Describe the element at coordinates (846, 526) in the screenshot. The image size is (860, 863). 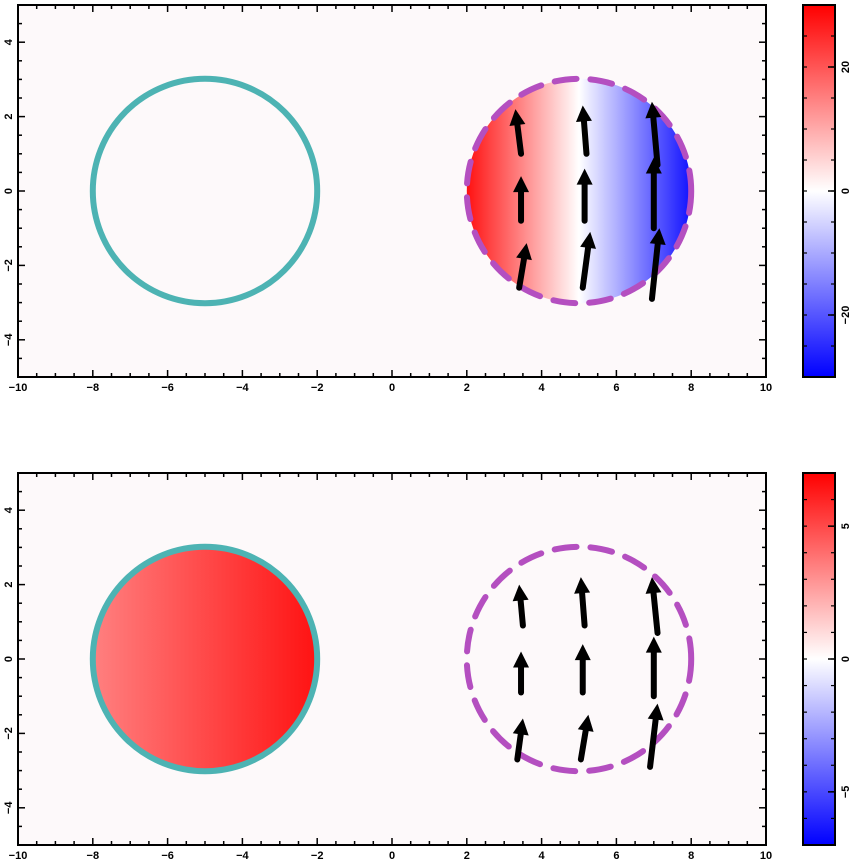
I see `colorbar-tick-label: 5` at that location.